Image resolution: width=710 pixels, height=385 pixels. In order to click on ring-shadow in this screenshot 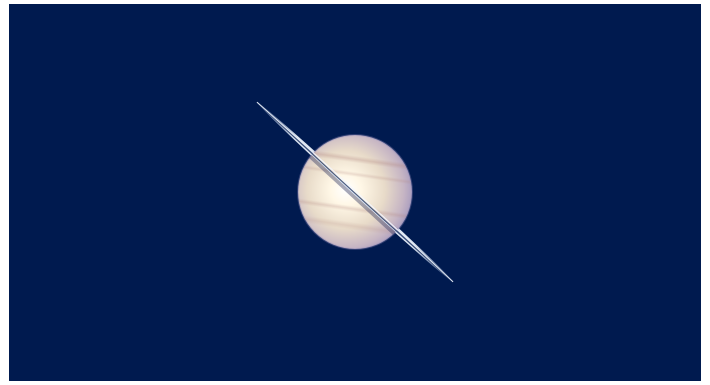, I will do `click(355, 192)`.